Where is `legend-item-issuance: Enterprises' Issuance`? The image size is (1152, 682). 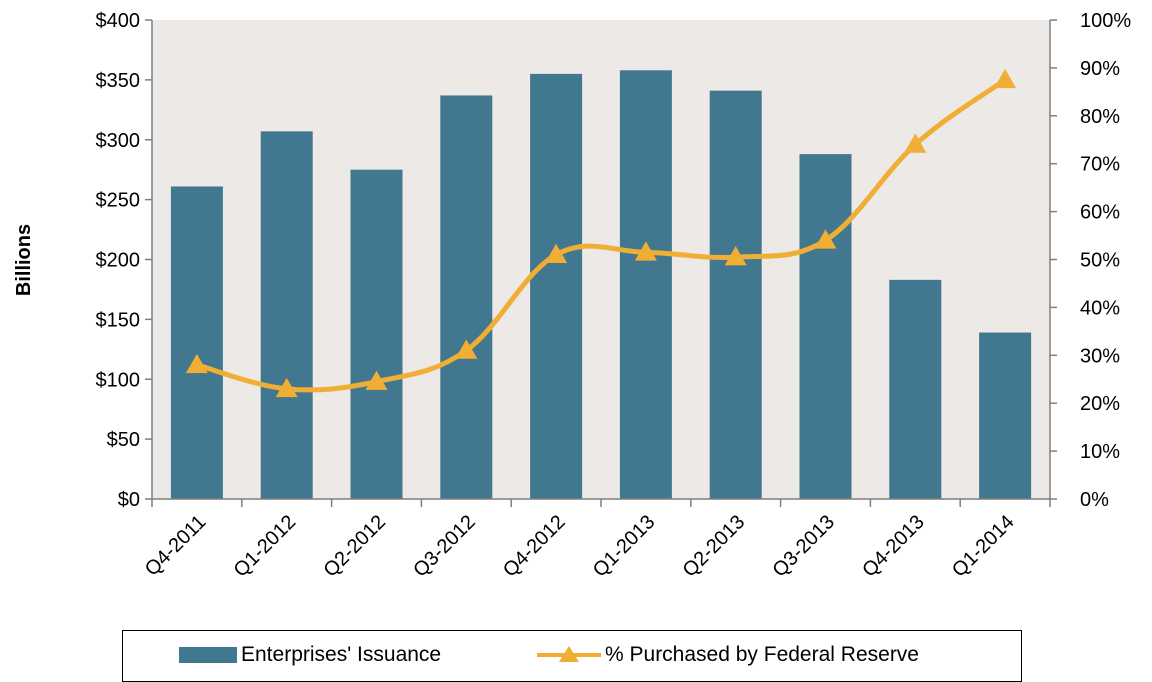
legend-item-issuance: Enterprises' Issuance is located at coordinates (310, 655).